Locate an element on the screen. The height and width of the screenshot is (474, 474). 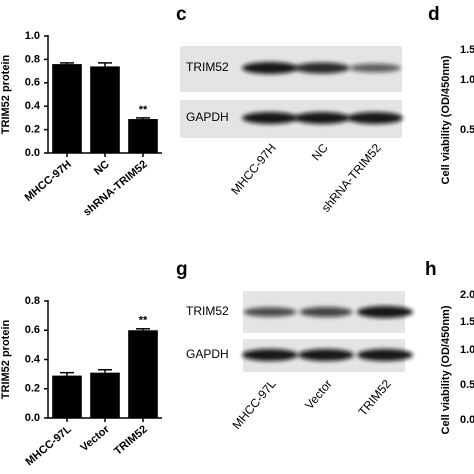
y-tick-label: 2.0 is located at coordinates (467, 295).